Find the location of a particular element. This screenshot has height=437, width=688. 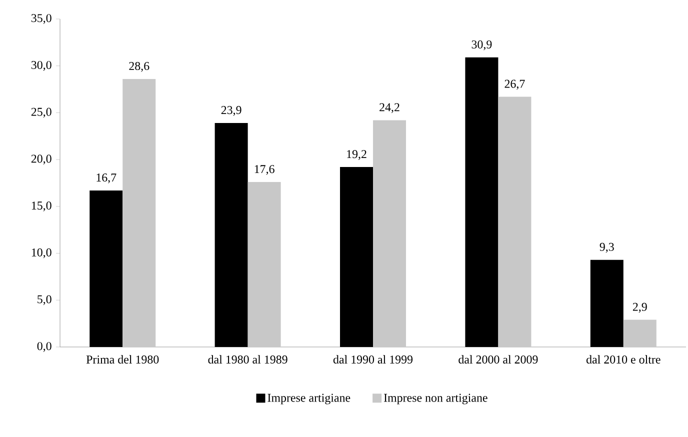

y-tick-label: 35,0 is located at coordinates (41, 19).